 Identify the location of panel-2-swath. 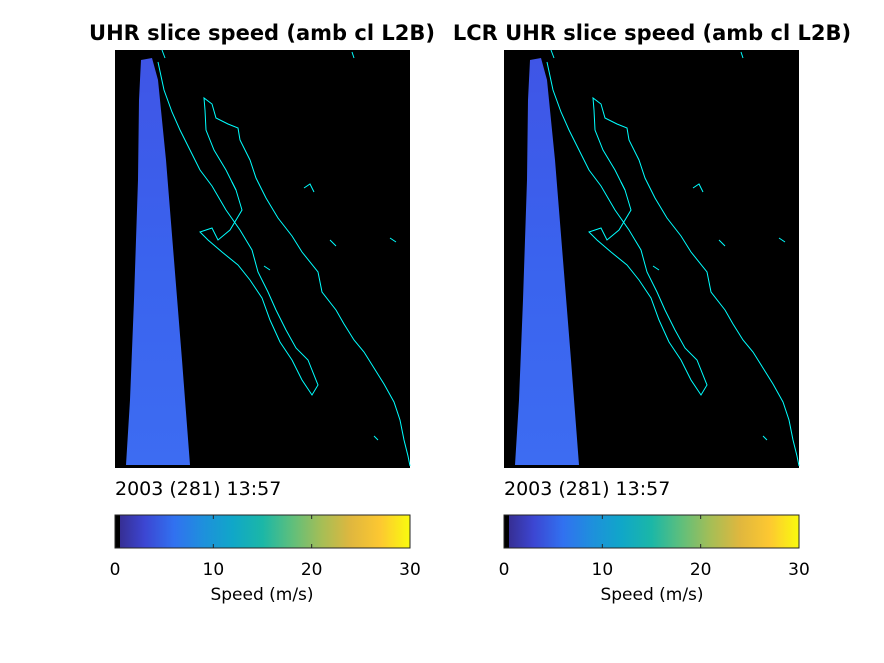
(547, 261).